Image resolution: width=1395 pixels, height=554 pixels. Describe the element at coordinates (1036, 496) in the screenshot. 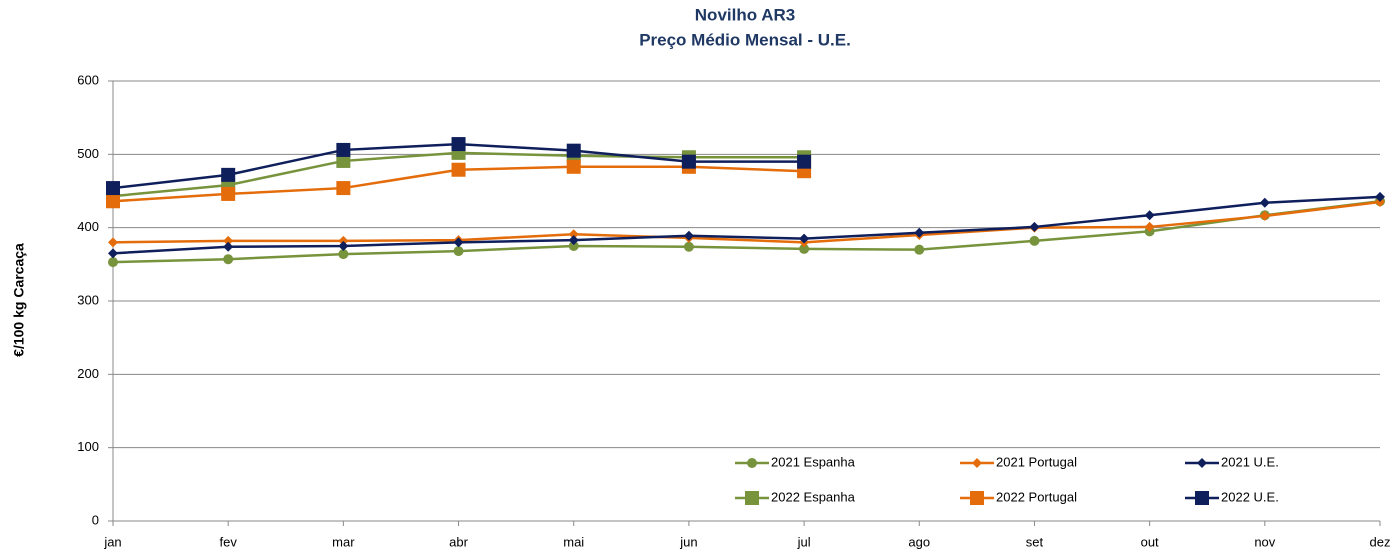

I see `legend-label: 2022 Portugal` at that location.